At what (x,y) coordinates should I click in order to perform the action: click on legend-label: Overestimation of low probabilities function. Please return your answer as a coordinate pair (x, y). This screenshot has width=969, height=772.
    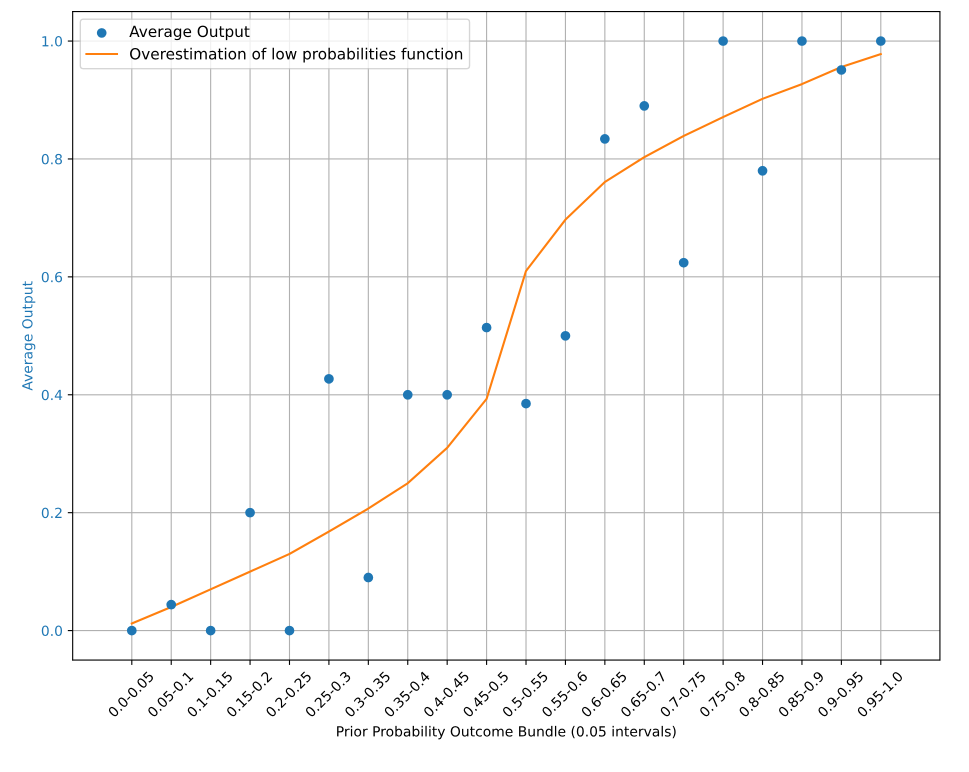
    Looking at the image, I should click on (296, 55).